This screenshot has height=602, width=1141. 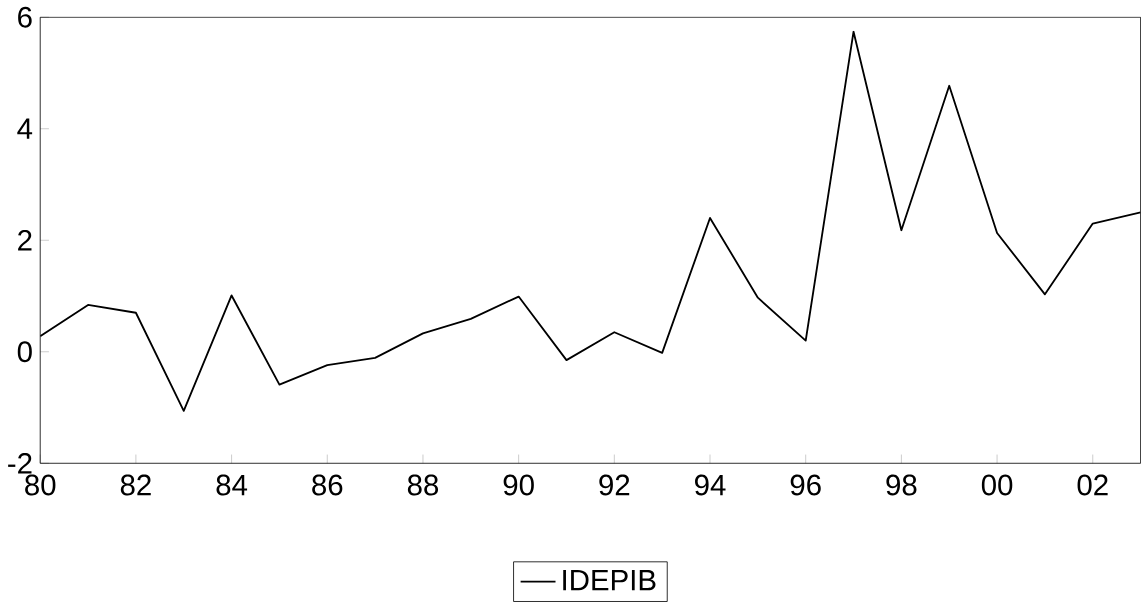 What do you see at coordinates (24, 352) in the screenshot?
I see `y-tick-label: 0` at bounding box center [24, 352].